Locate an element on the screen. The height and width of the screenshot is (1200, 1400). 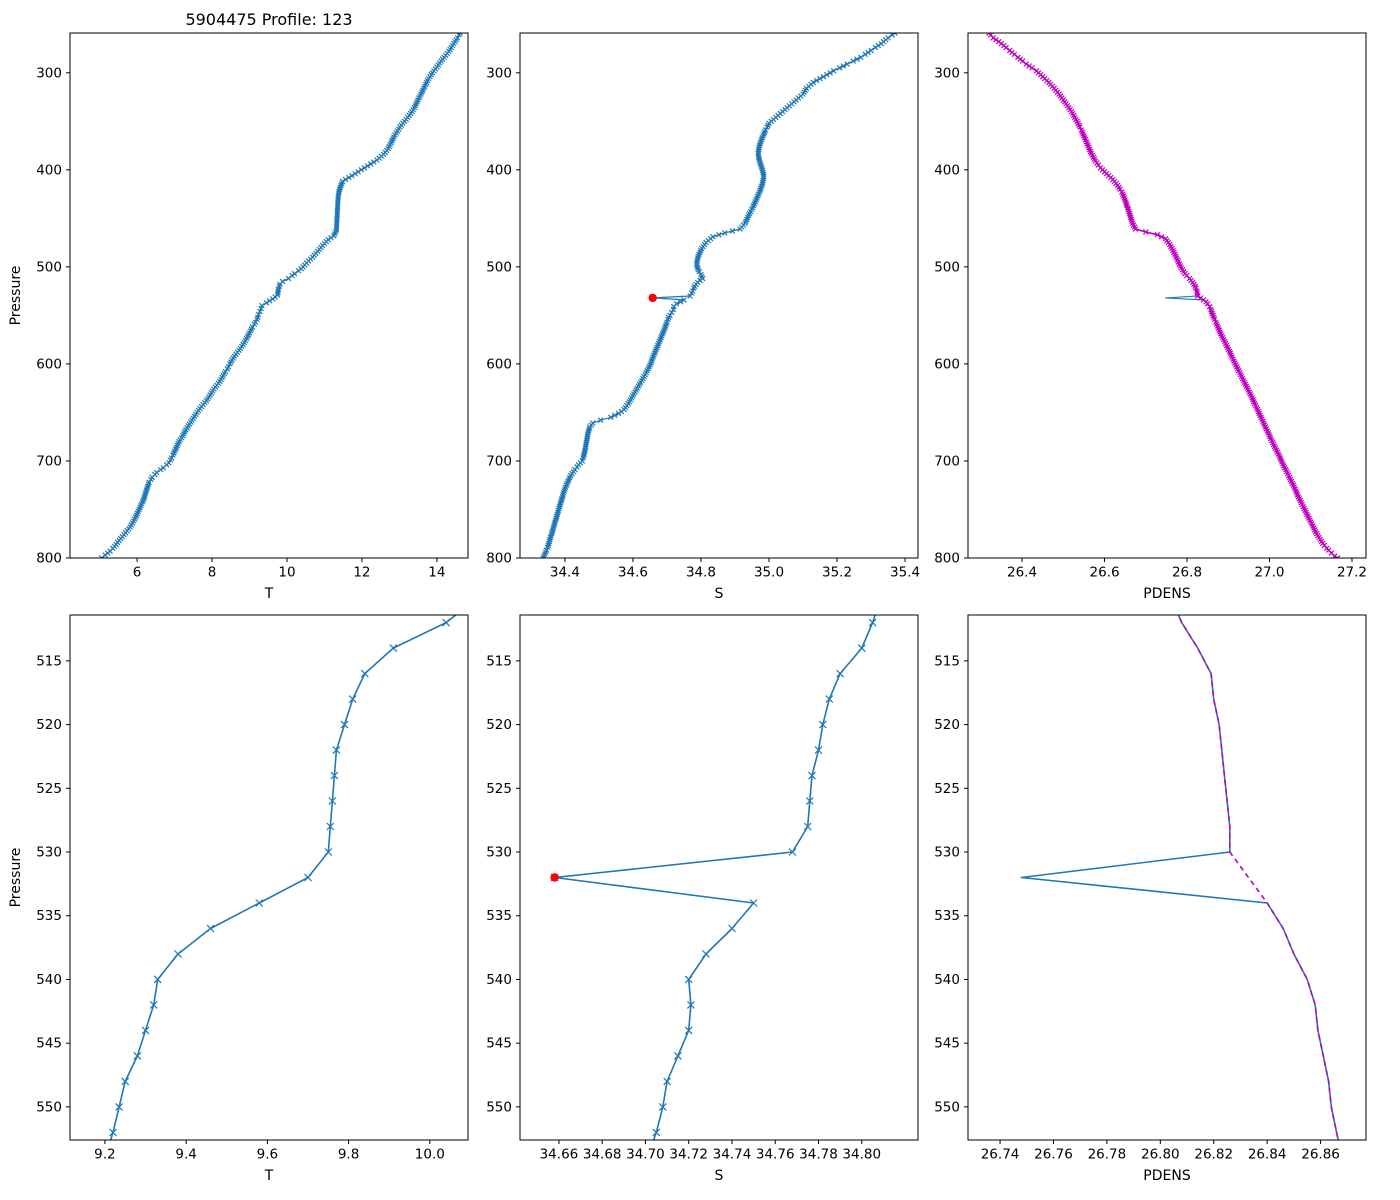
figure-title: 5904475 Profile: 123 is located at coordinates (268, 19).